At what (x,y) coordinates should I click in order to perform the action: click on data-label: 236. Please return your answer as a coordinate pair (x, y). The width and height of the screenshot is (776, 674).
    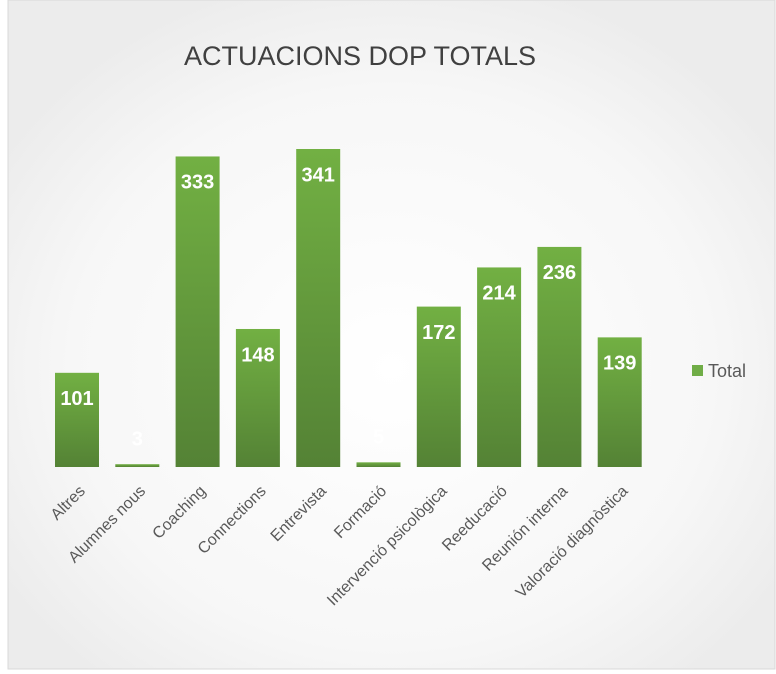
    Looking at the image, I should click on (559, 273).